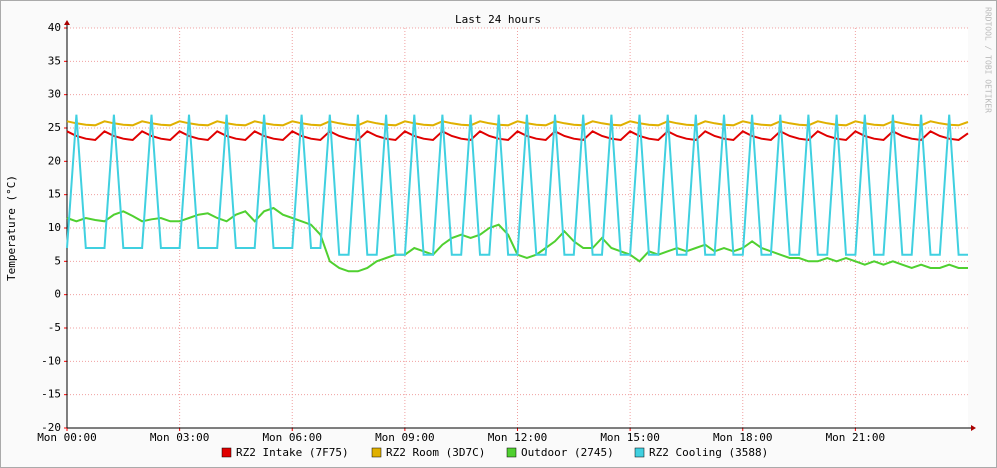 Image resolution: width=997 pixels, height=468 pixels. What do you see at coordinates (180, 437) in the screenshot?
I see `x-tick-label: Mon 03:00` at bounding box center [180, 437].